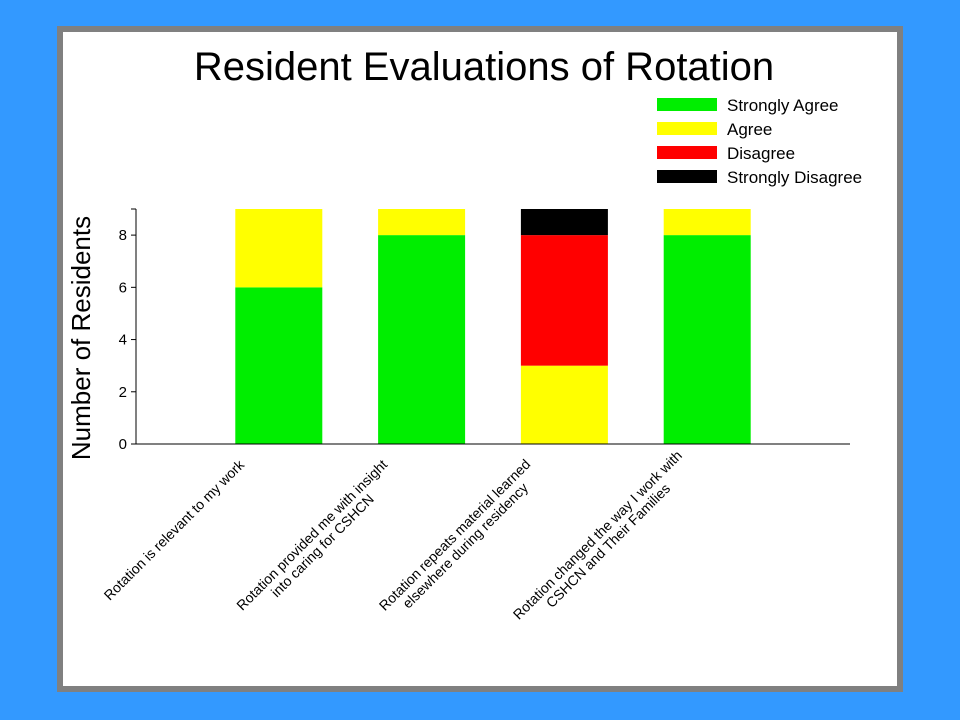  What do you see at coordinates (123, 235) in the screenshot?
I see `y-tick-label: 8` at bounding box center [123, 235].